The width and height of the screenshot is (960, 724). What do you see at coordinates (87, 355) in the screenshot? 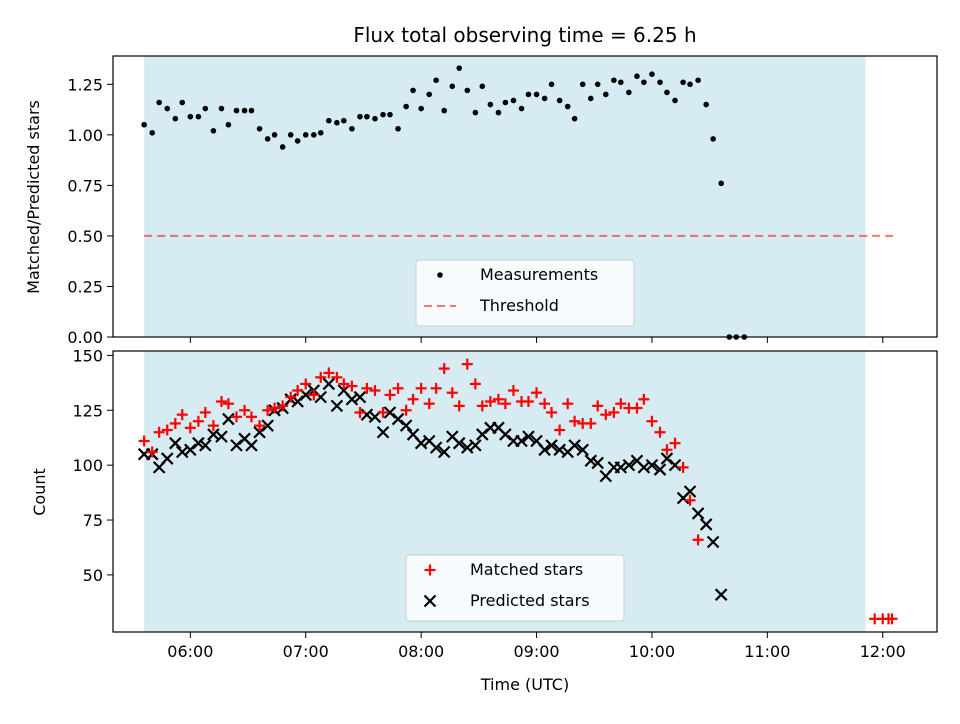
I see `bottom-y-tick-label: 150` at bounding box center [87, 355].